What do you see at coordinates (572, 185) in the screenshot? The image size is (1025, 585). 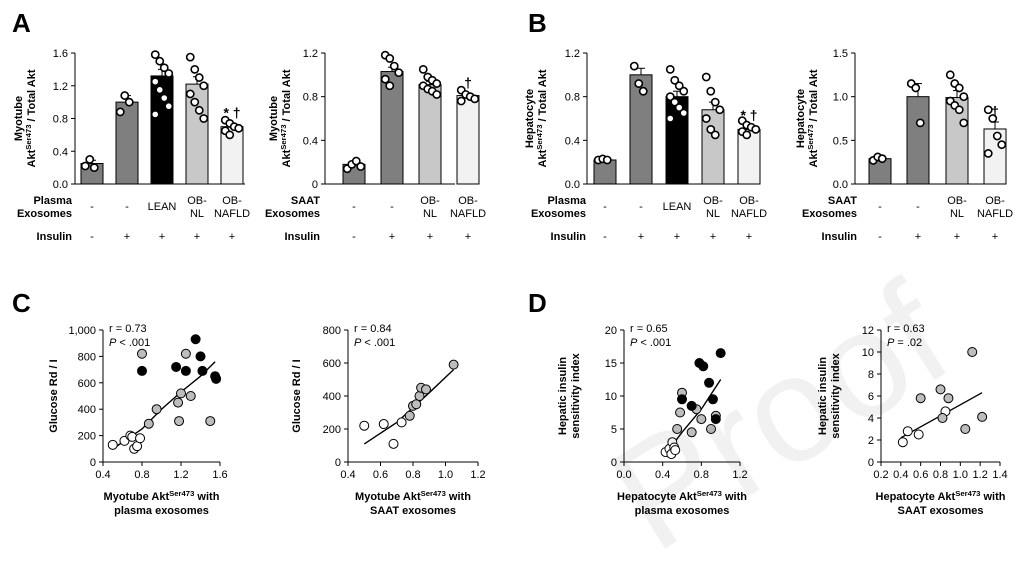 I see `y-tick-label: 0.0` at bounding box center [572, 185].